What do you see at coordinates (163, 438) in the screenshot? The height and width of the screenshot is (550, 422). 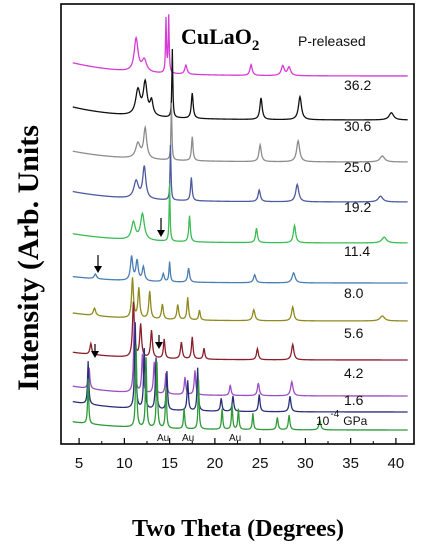 I see `au-label-1: Au` at bounding box center [163, 438].